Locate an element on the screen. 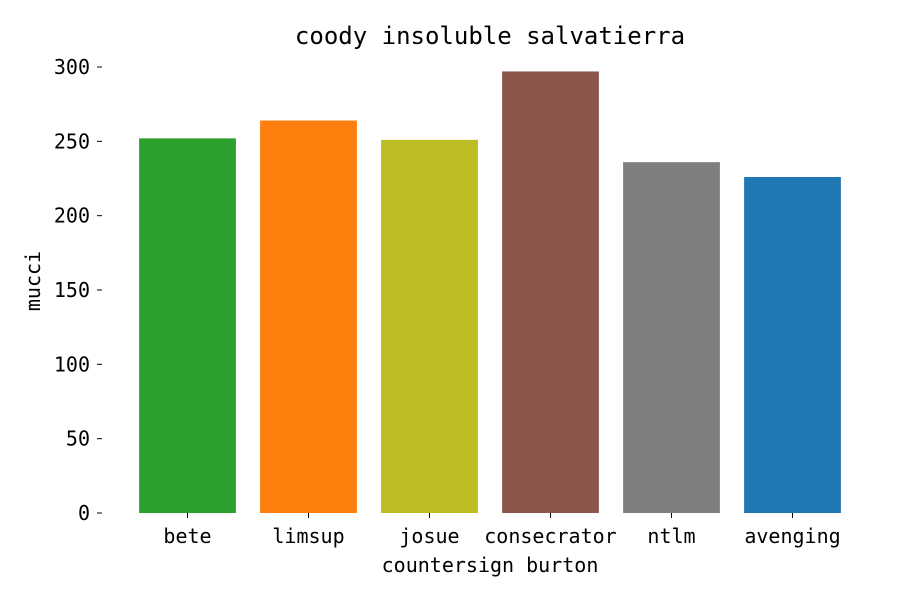 This screenshot has width=900, height=600. bar-limsup is located at coordinates (308, 317).